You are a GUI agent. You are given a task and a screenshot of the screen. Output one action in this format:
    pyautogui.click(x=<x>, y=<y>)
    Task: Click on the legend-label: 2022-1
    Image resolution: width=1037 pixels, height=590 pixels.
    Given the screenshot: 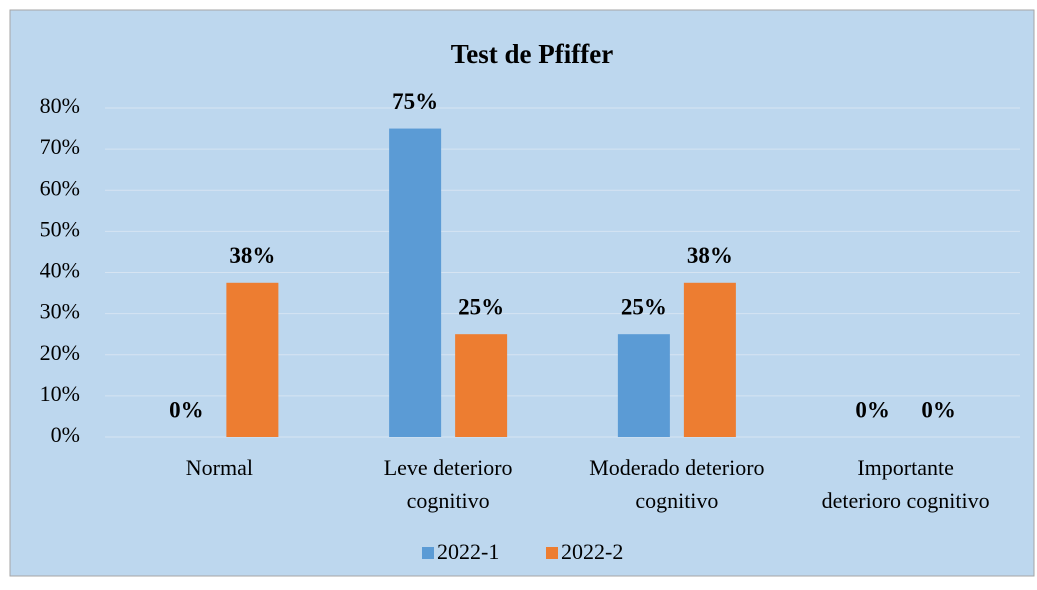 What is the action you would take?
    pyautogui.click(x=468, y=551)
    